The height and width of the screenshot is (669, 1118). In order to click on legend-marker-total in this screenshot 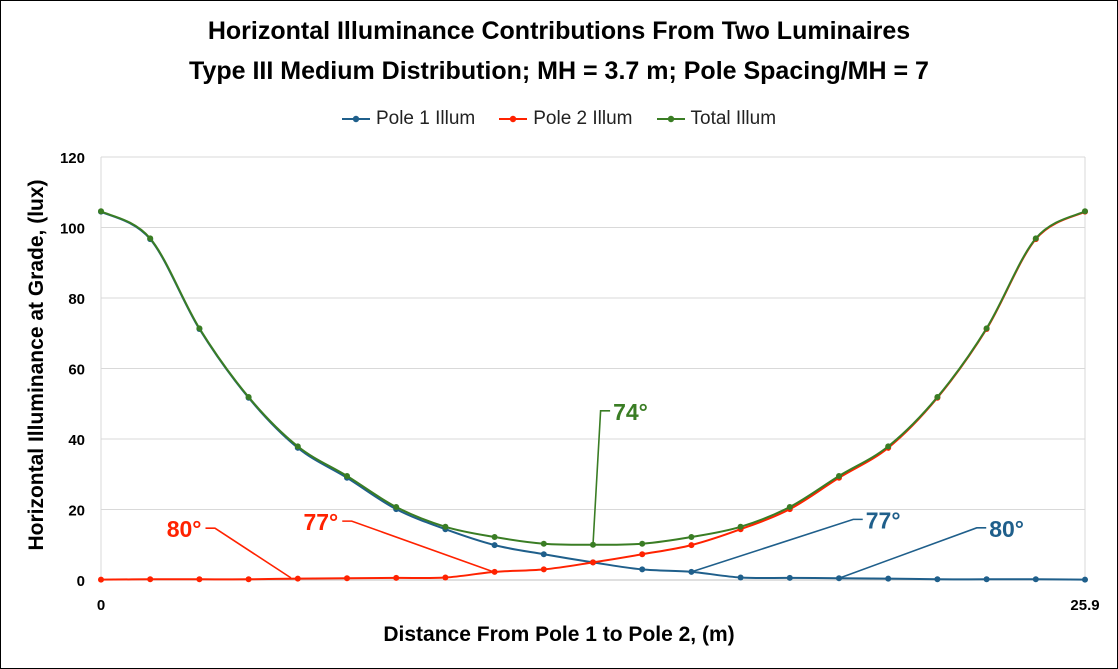, I will do `click(670, 119)`.